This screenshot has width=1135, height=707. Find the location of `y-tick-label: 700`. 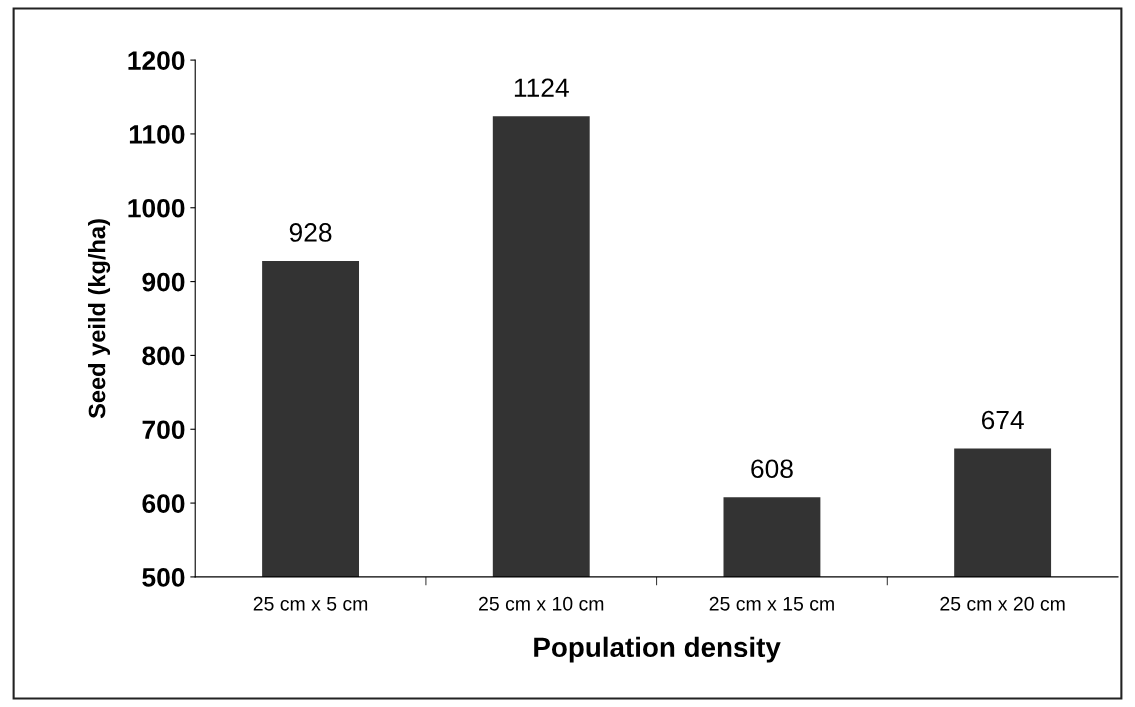

y-tick-label: 700 is located at coordinates (163, 430).